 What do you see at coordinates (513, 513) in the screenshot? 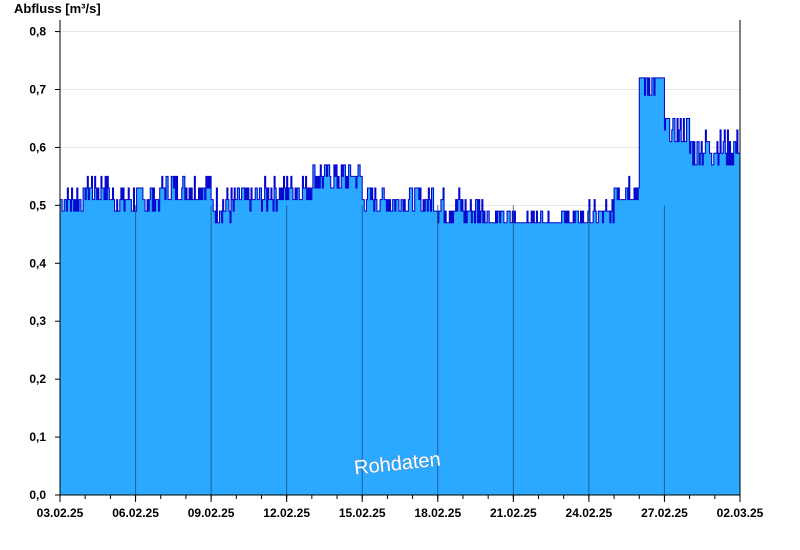
I see `x-tick-label: 21.02.25` at bounding box center [513, 513].